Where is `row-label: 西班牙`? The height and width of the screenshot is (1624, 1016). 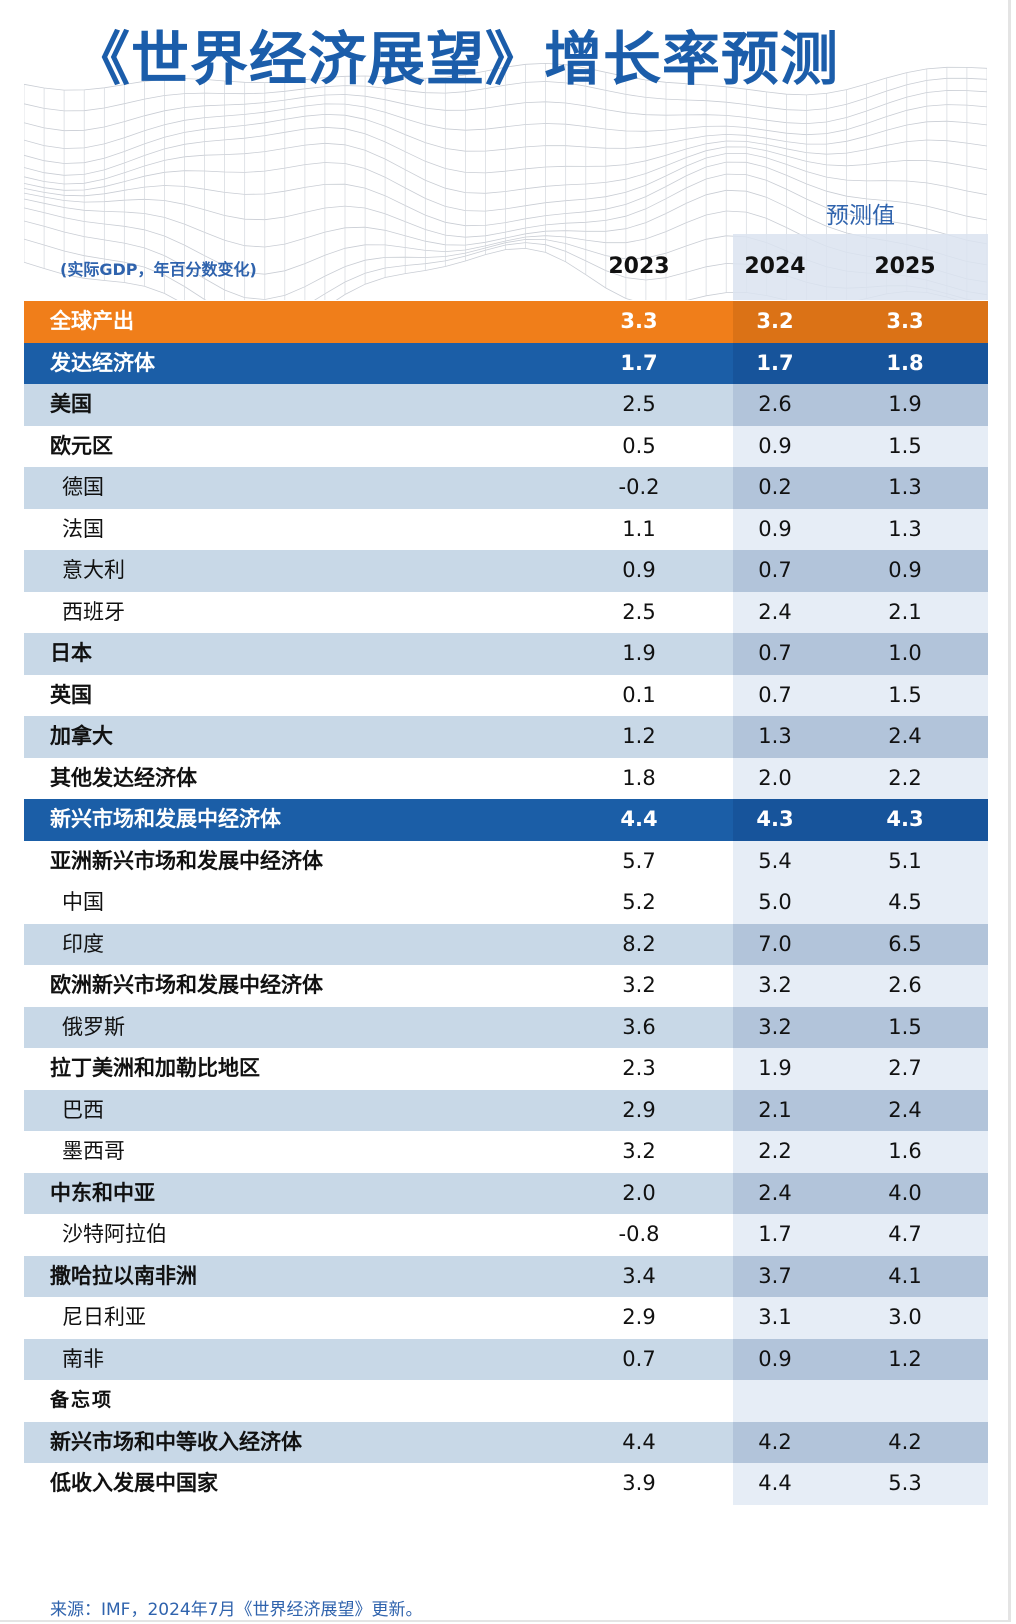 row-label: 西班牙 is located at coordinates (93, 611).